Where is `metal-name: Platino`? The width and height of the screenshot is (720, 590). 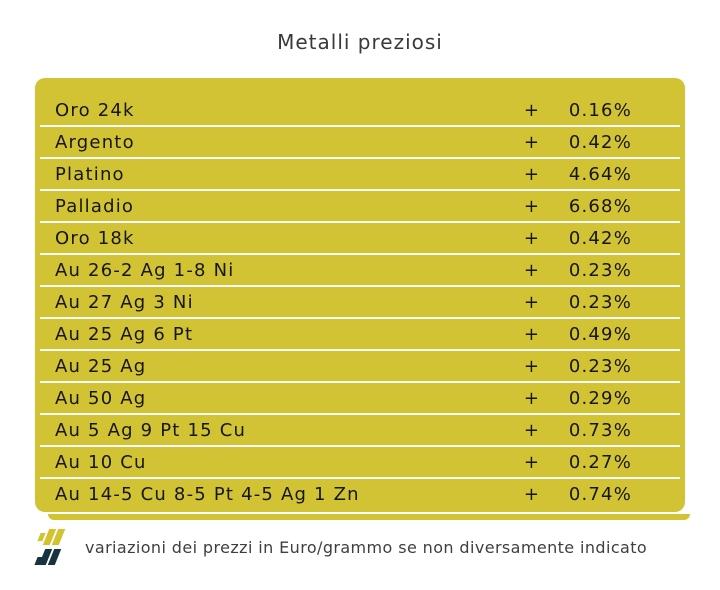
metal-name: Platino is located at coordinates (90, 174).